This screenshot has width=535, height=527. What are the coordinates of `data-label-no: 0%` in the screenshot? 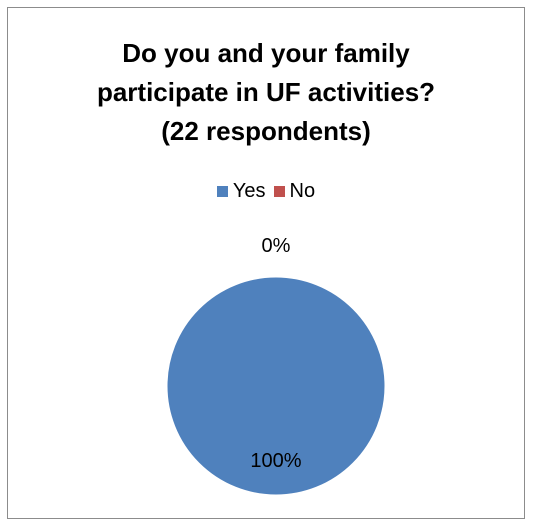 It's located at (276, 246).